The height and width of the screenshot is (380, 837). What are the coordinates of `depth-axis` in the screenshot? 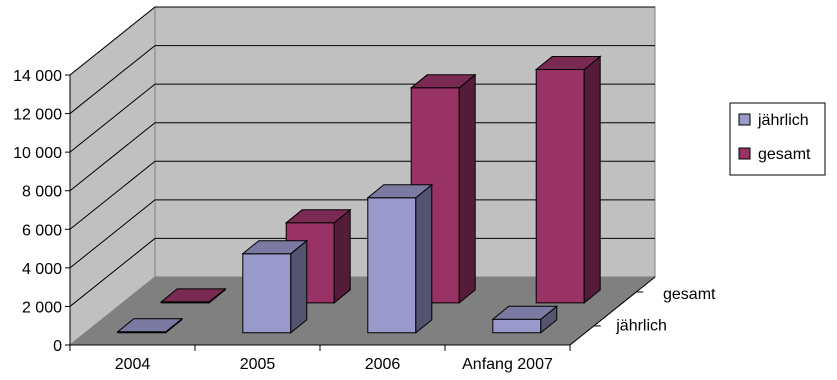 It's located at (612, 311).